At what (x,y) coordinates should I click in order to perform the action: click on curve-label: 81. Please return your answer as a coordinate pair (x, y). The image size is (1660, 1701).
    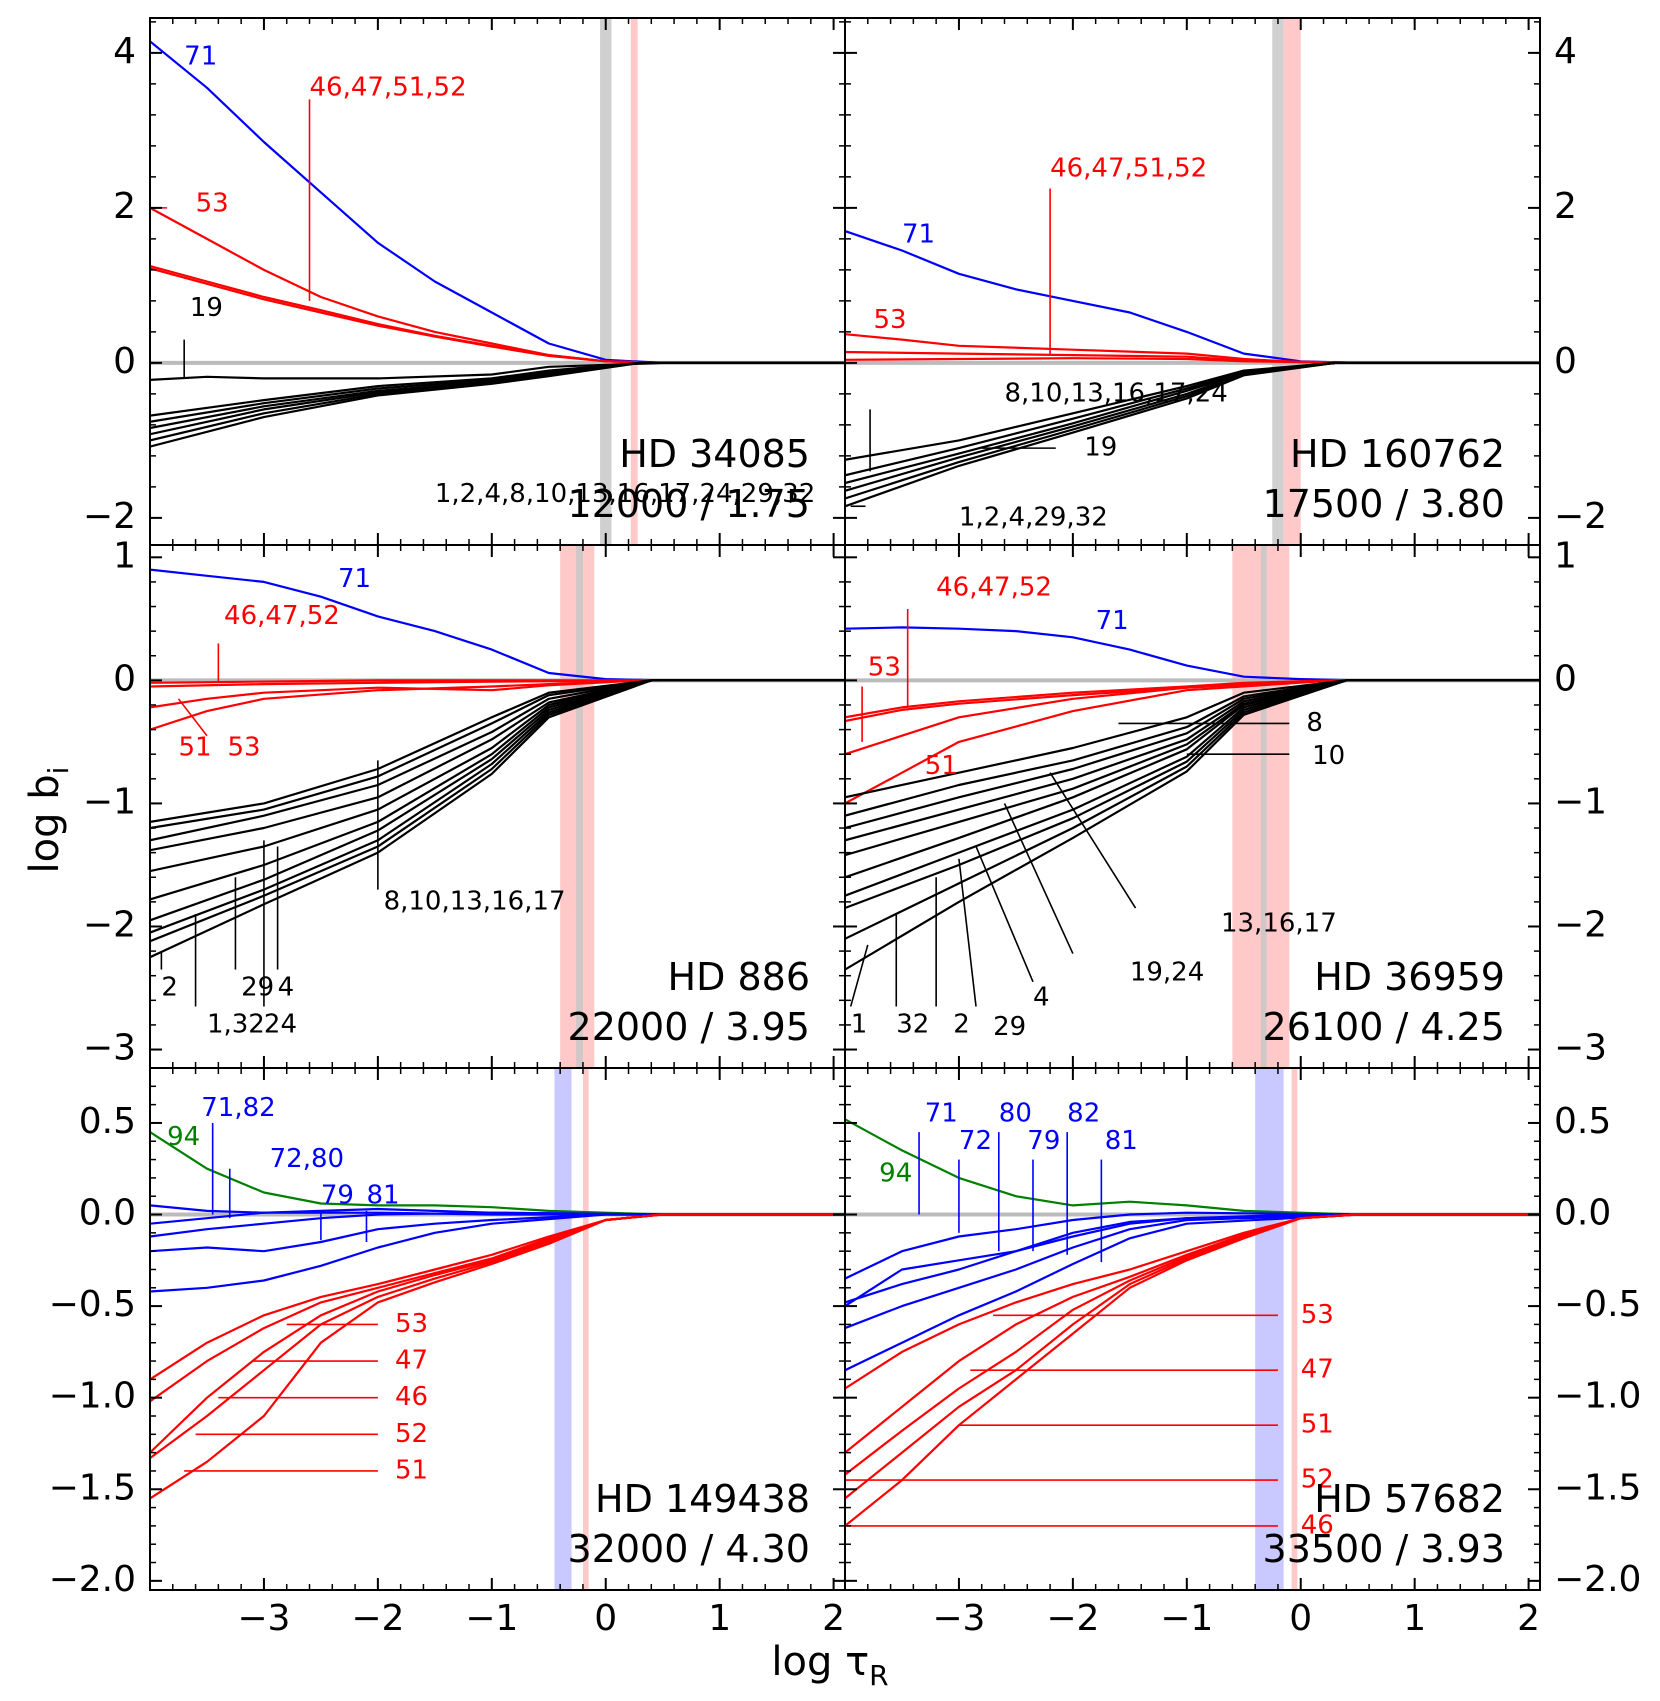
    Looking at the image, I should click on (382, 1196).